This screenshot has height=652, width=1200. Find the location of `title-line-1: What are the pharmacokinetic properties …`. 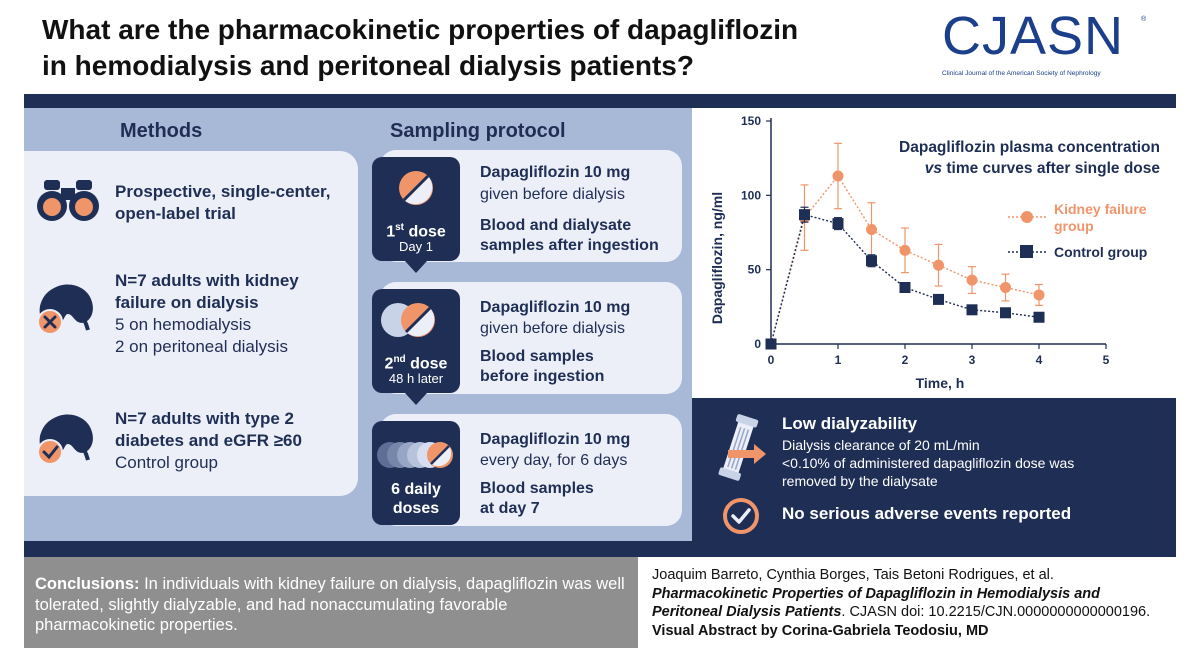

title-line-1: What are the pharmacokinetic properties … is located at coordinates (420, 29).